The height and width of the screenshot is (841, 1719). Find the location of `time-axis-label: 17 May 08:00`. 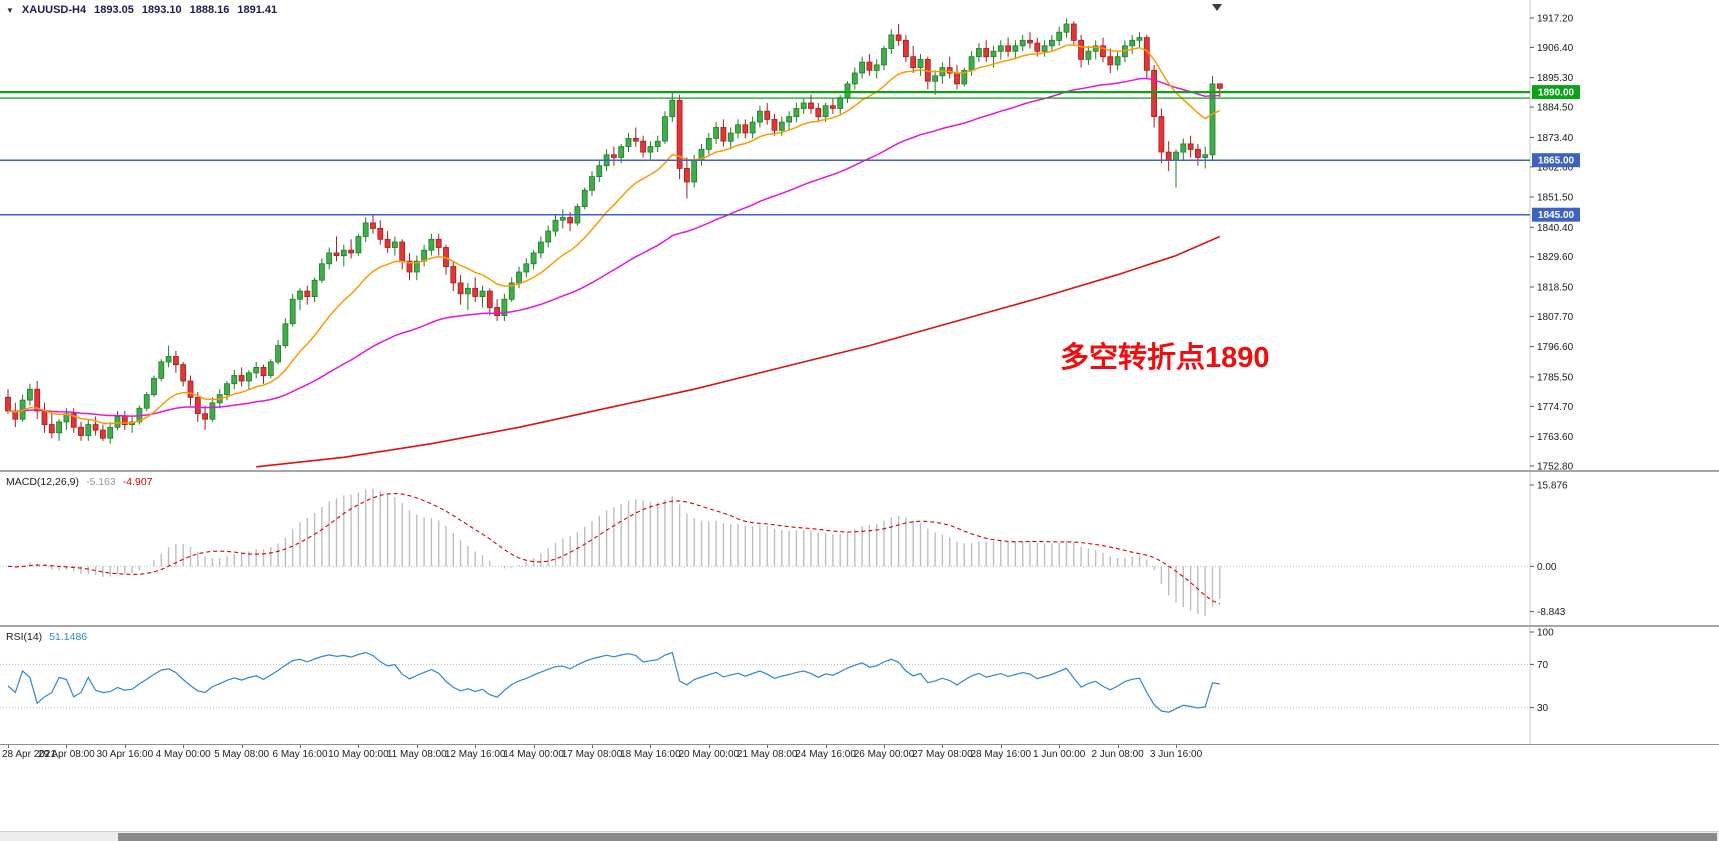

time-axis-label: 17 May 08:00 is located at coordinates (592, 754).